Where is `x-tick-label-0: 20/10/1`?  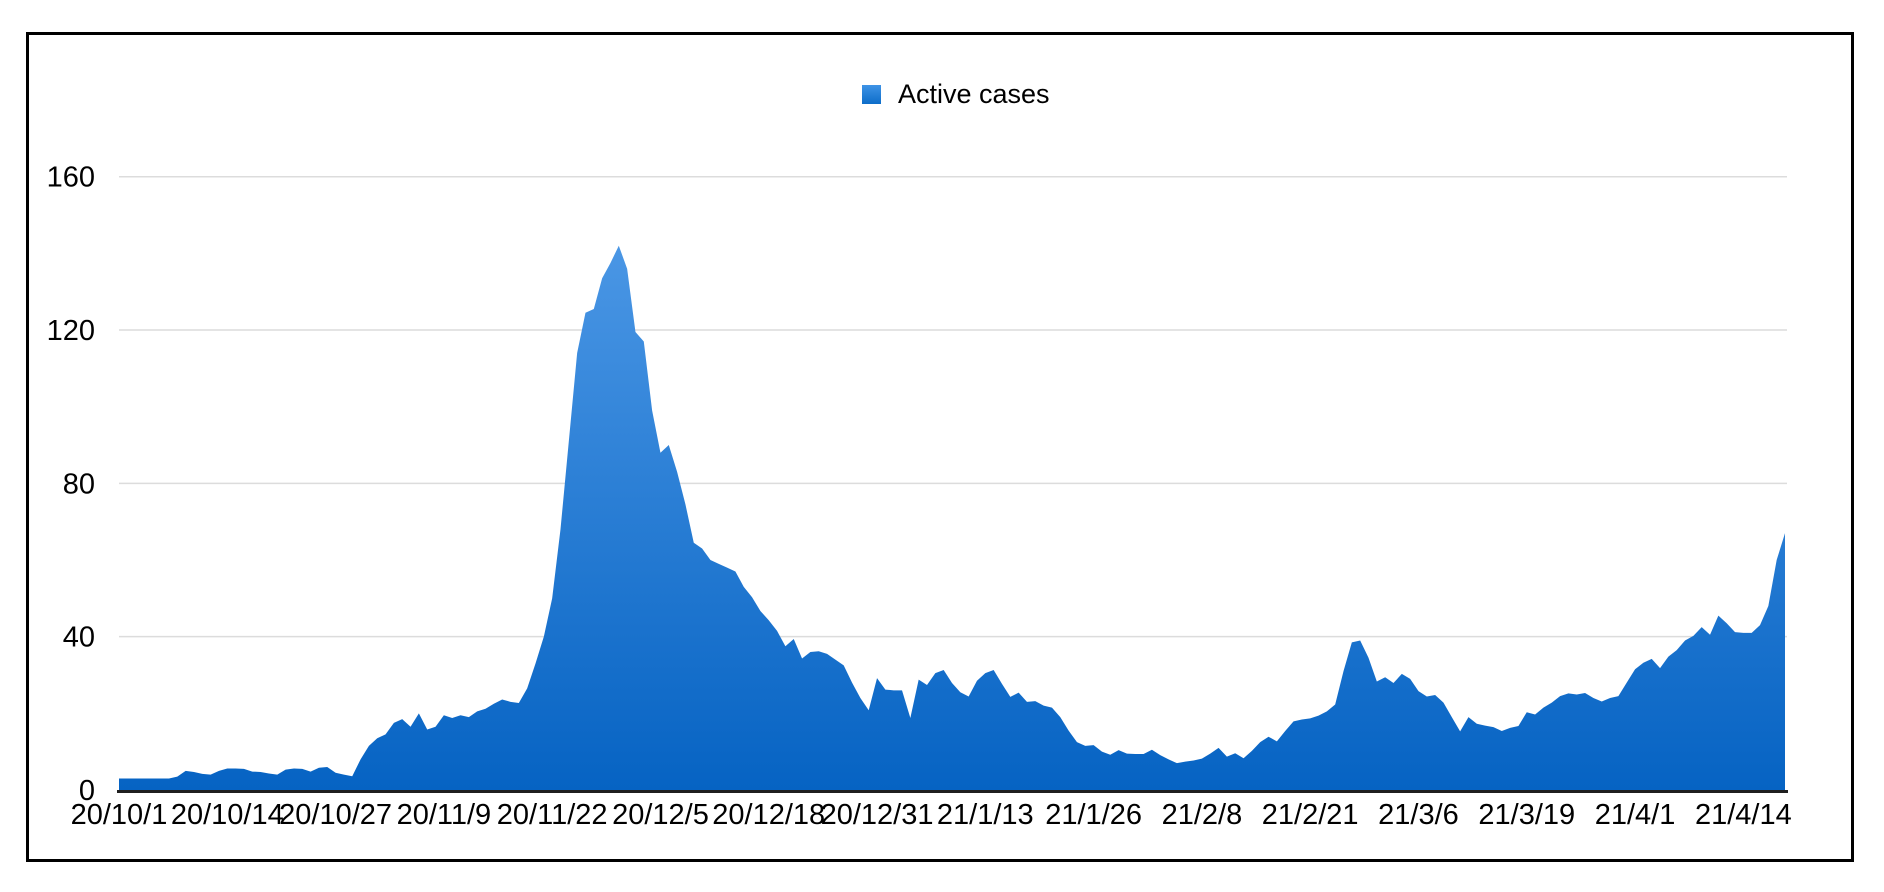 x-tick-label-0: 20/10/1 is located at coordinates (119, 815).